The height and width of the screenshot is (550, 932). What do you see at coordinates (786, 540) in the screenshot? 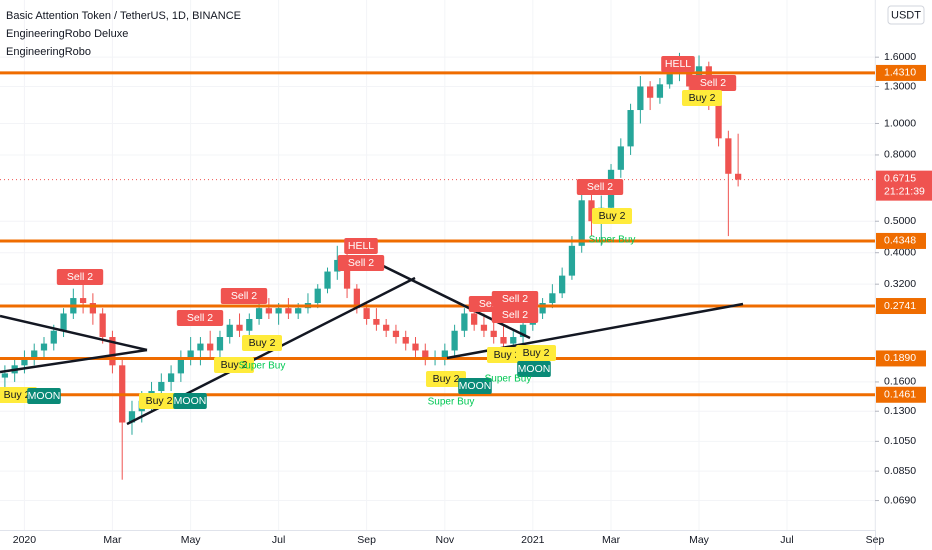
I see `x-tick-label: Jul` at bounding box center [786, 540].